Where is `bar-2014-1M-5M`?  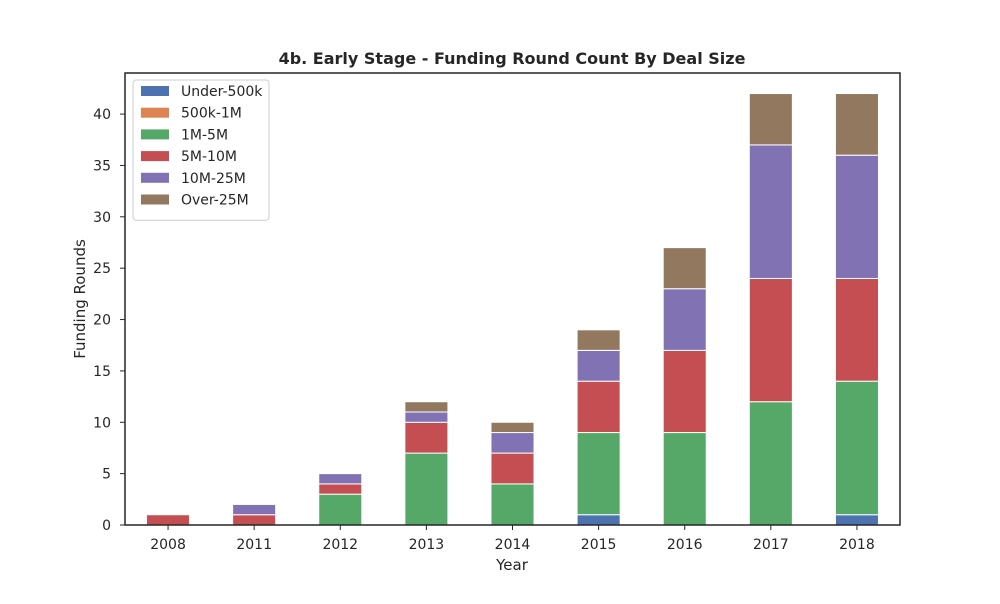
bar-2014-1M-5M is located at coordinates (512, 504).